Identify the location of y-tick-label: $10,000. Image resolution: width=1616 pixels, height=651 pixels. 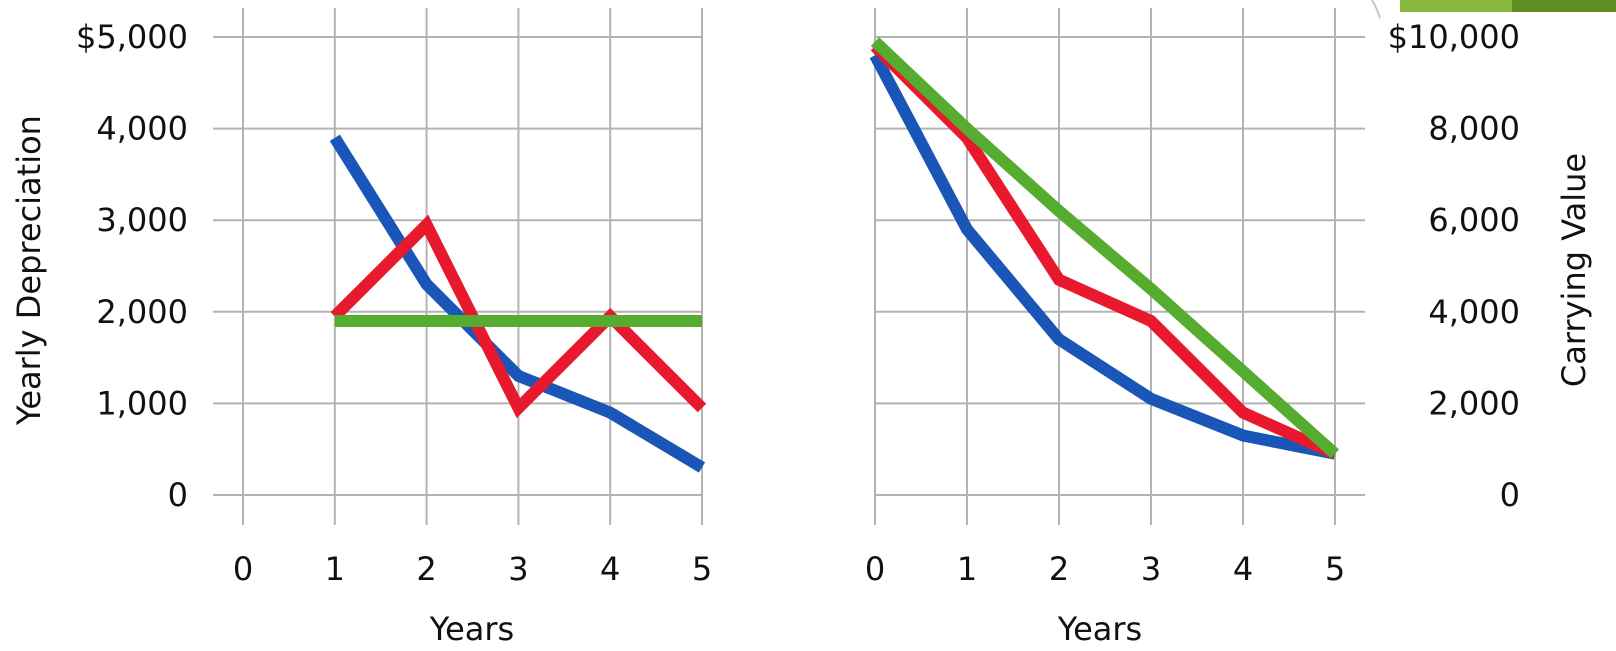
(1454, 37).